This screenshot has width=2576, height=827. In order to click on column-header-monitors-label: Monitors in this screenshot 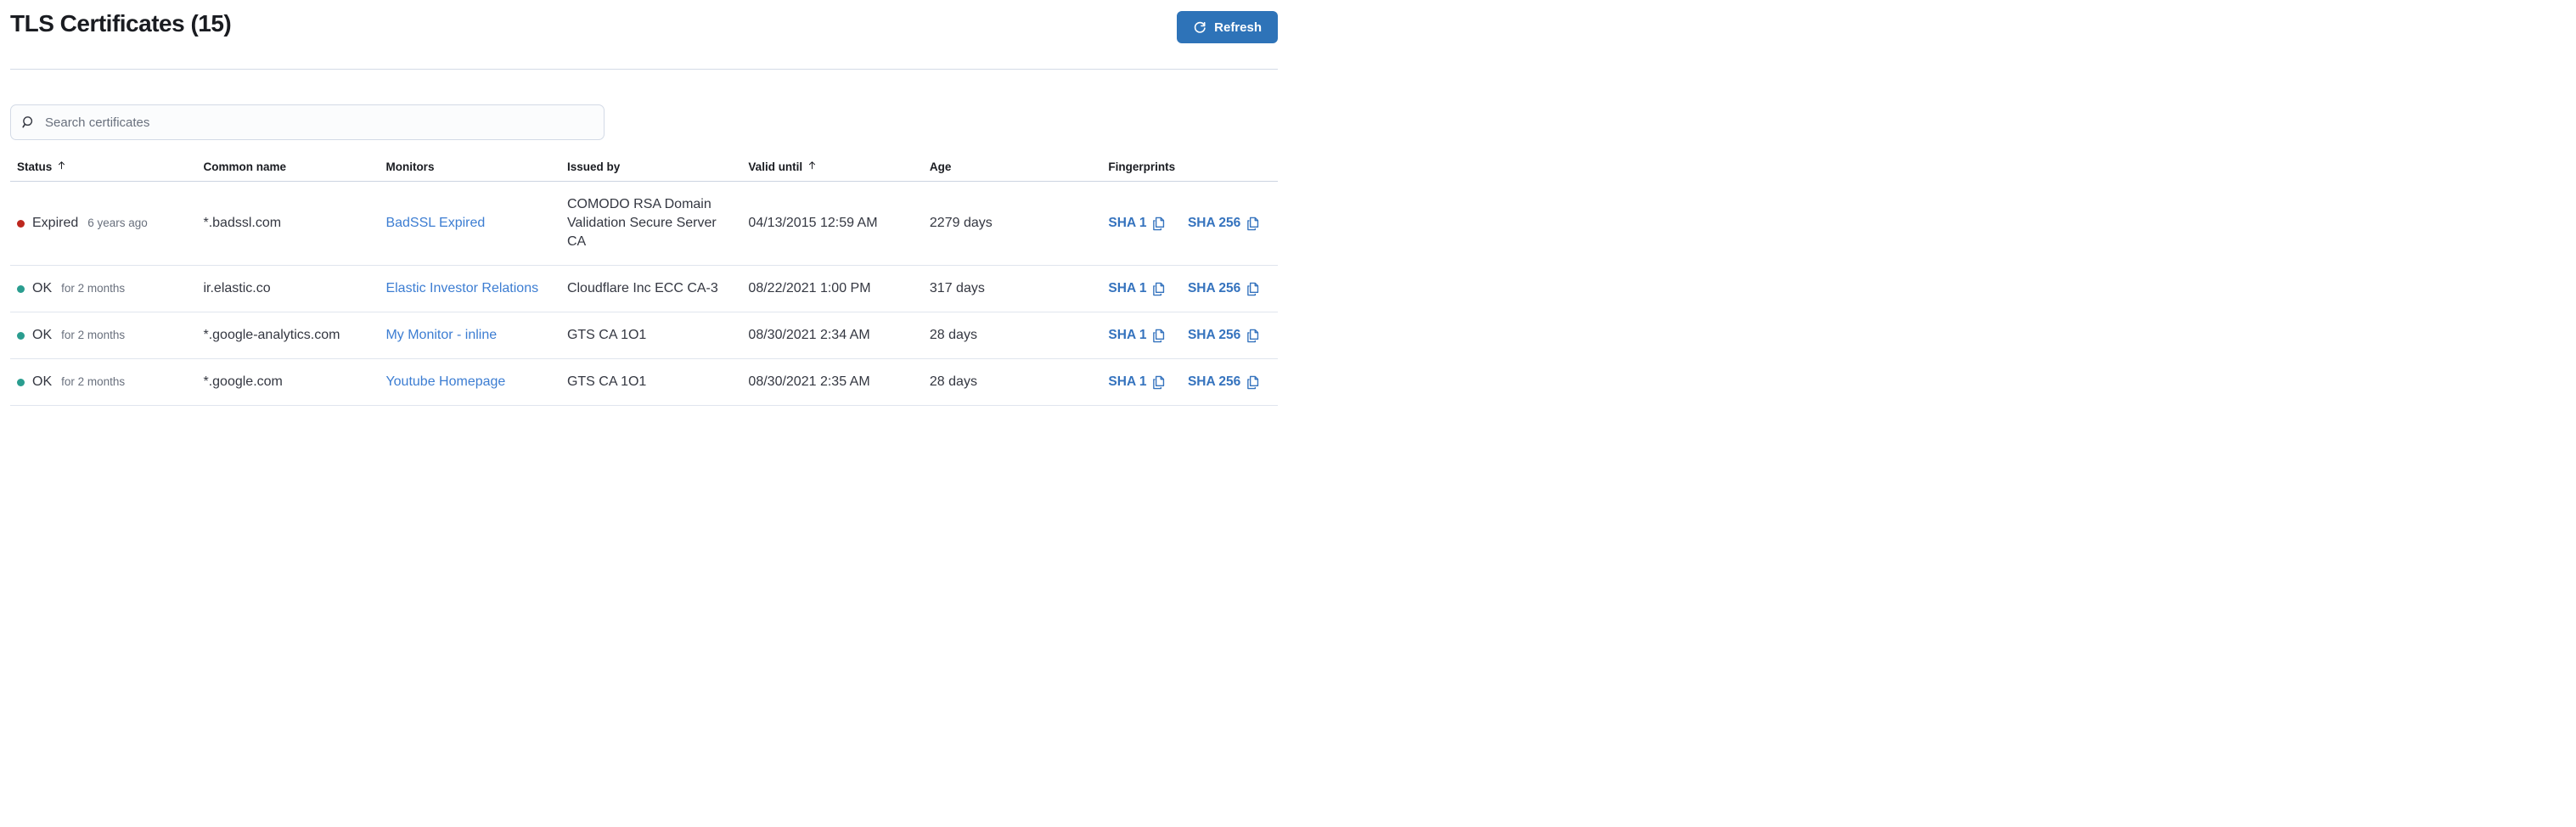, I will do `click(410, 166)`.